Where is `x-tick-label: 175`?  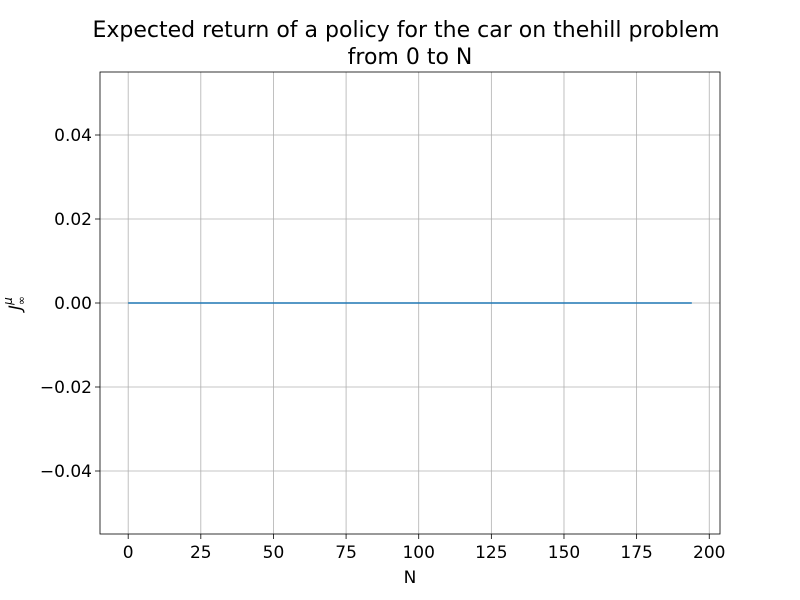
x-tick-label: 175 is located at coordinates (636, 553).